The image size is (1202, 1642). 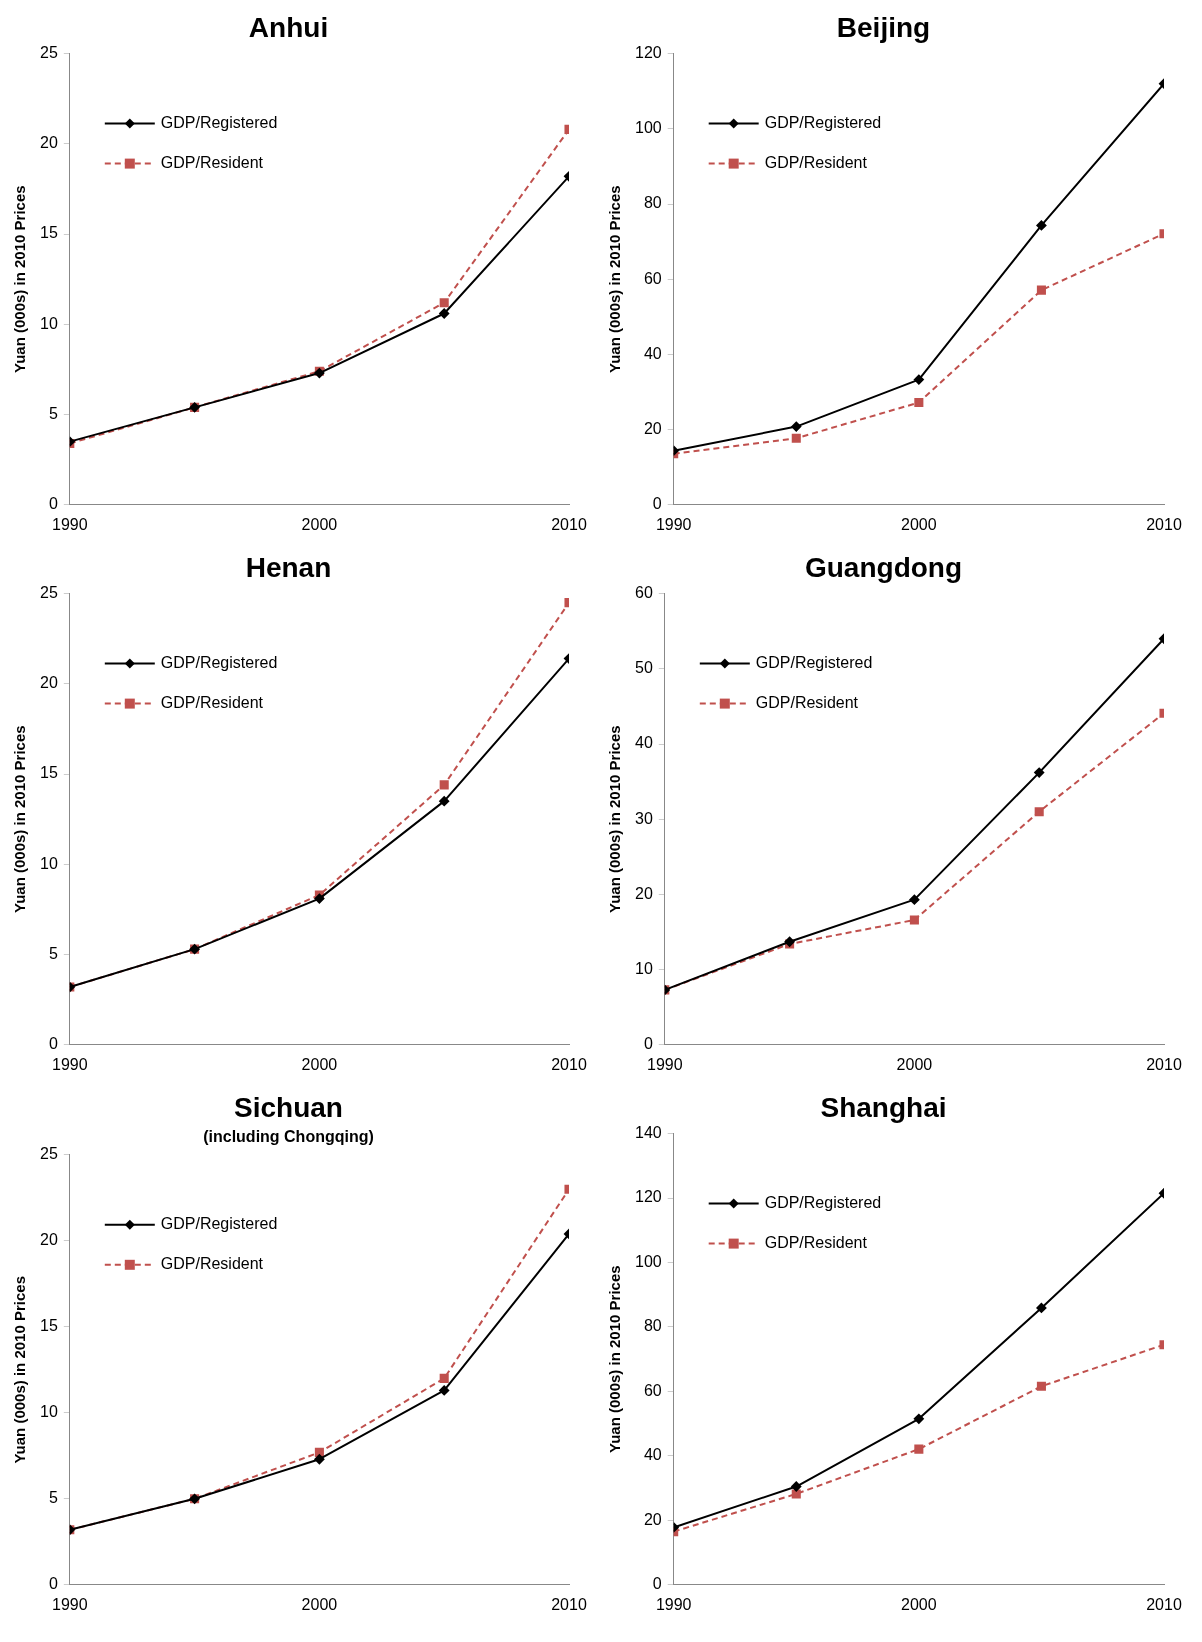 I want to click on chart-title: Shanghai, so click(x=883, y=1107).